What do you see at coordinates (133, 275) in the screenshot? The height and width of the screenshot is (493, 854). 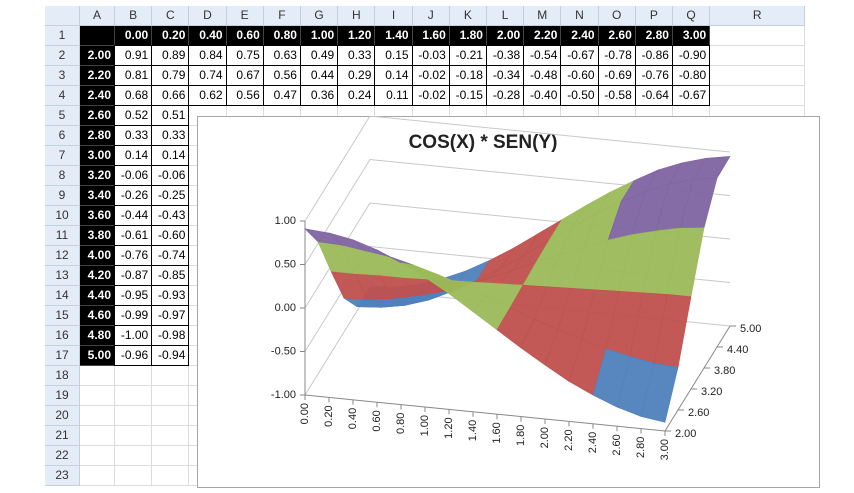 I see `data-cell: -0.87` at bounding box center [133, 275].